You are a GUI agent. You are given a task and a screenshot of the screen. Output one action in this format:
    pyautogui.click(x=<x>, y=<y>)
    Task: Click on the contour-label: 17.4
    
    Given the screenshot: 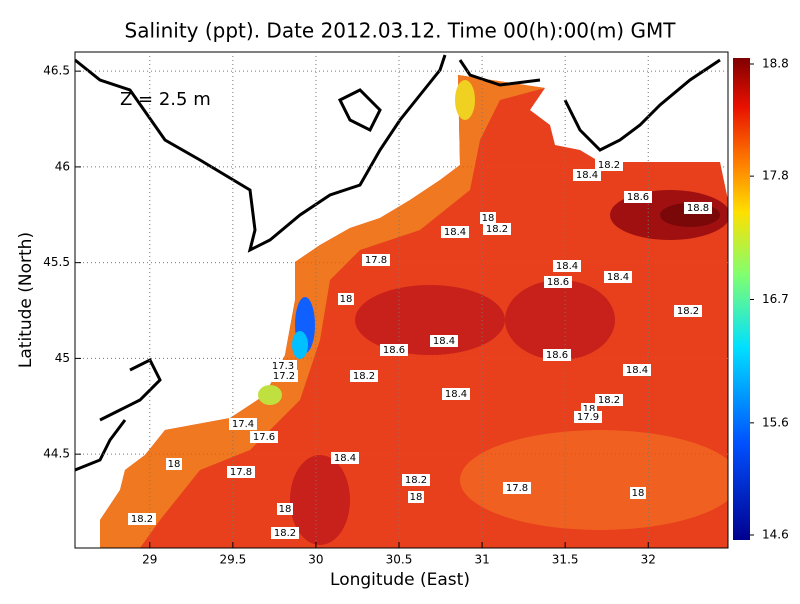 What is the action you would take?
    pyautogui.click(x=243, y=424)
    